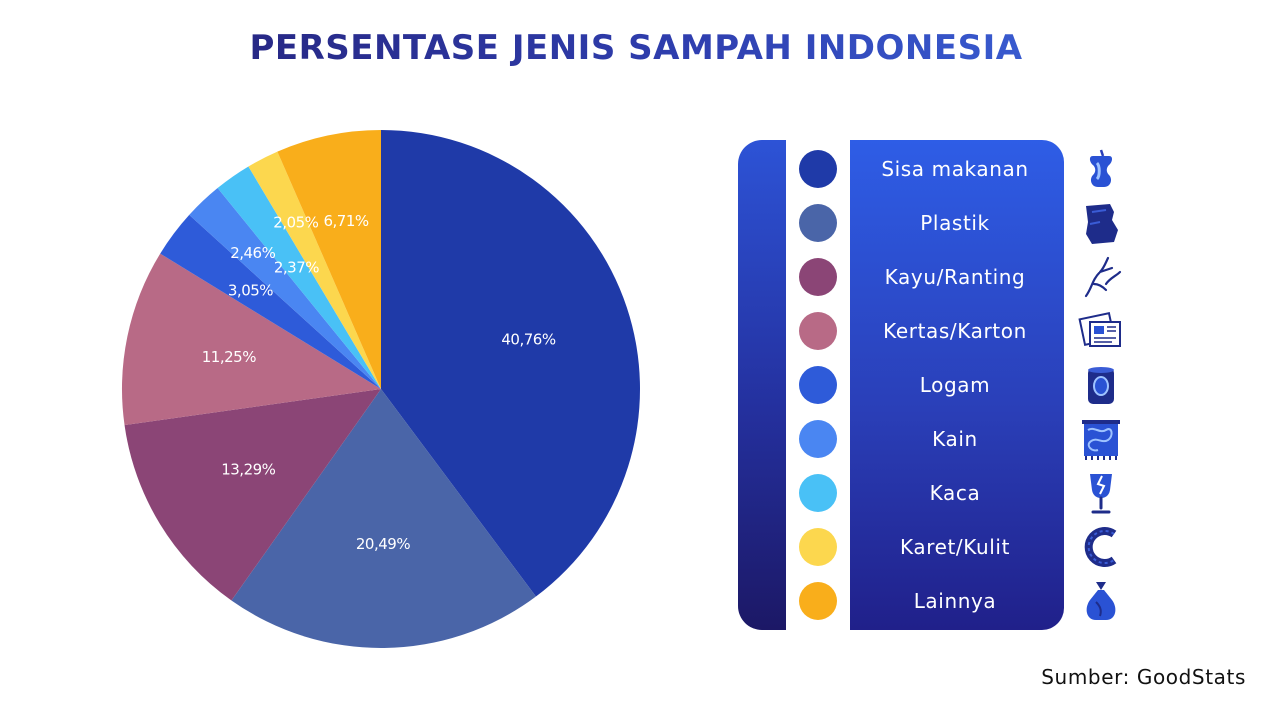  What do you see at coordinates (955, 331) in the screenshot?
I see `legend-label: Kertas/Karton` at bounding box center [955, 331].